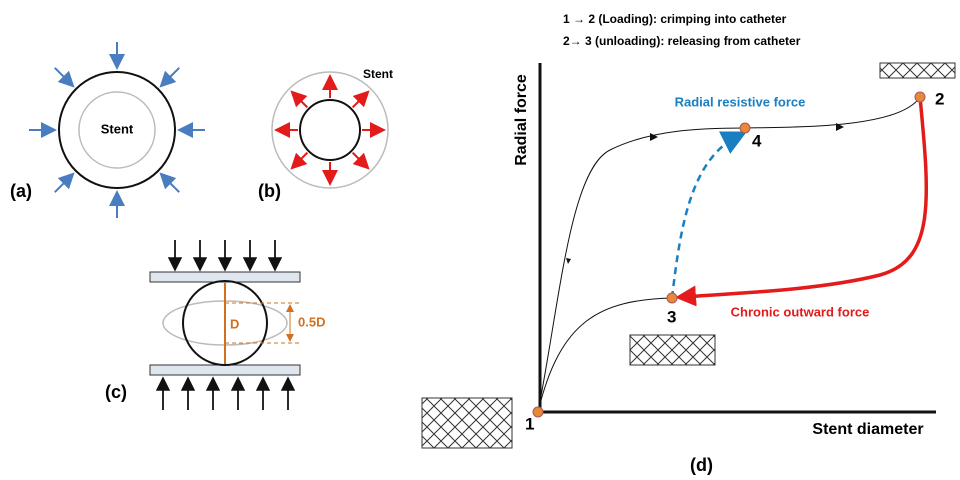 The height and width of the screenshot is (480, 960). Describe the element at coordinates (867, 429) in the screenshot. I see `x-axis-label: Stent diameter` at that location.